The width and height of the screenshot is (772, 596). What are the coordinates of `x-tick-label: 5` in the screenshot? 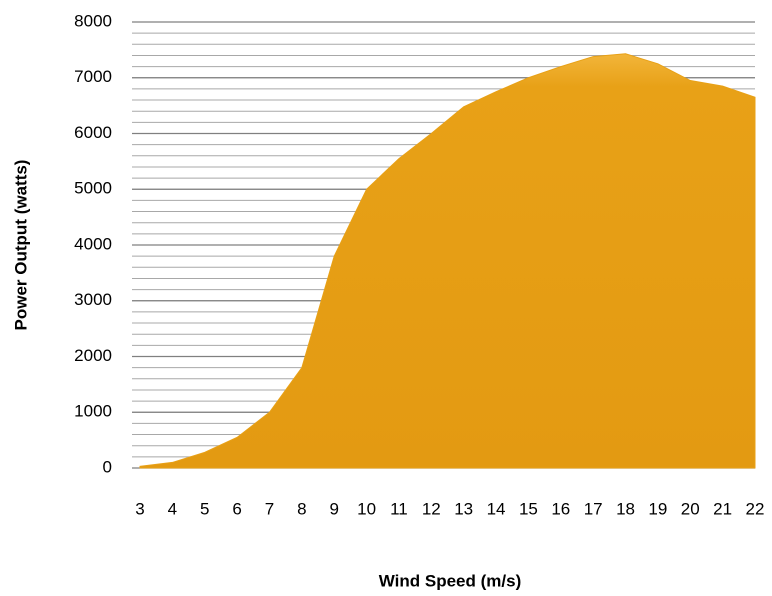 It's located at (204, 508).